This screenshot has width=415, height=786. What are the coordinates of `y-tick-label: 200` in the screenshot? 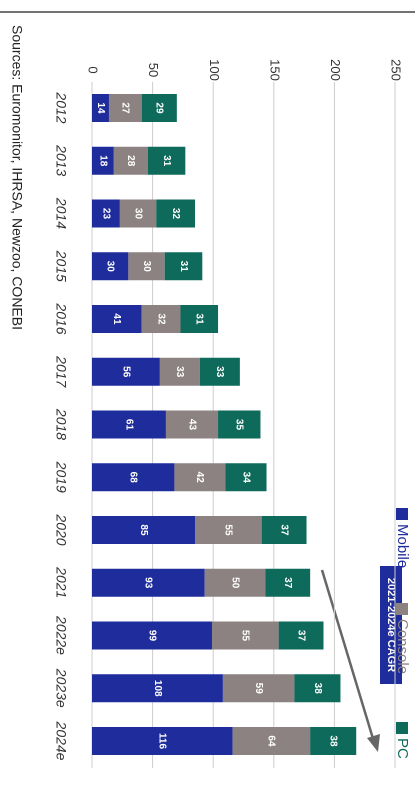 It's located at (335, 70).